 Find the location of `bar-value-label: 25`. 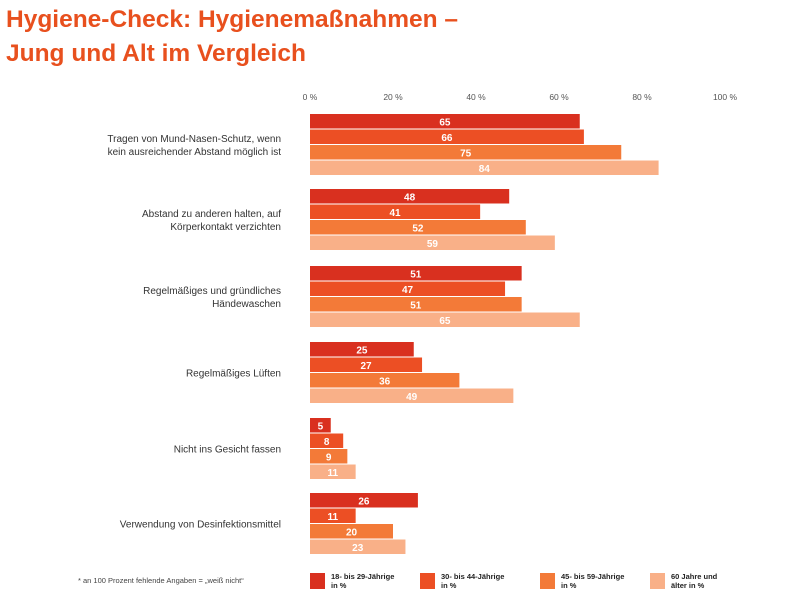

bar-value-label: 25 is located at coordinates (362, 350).